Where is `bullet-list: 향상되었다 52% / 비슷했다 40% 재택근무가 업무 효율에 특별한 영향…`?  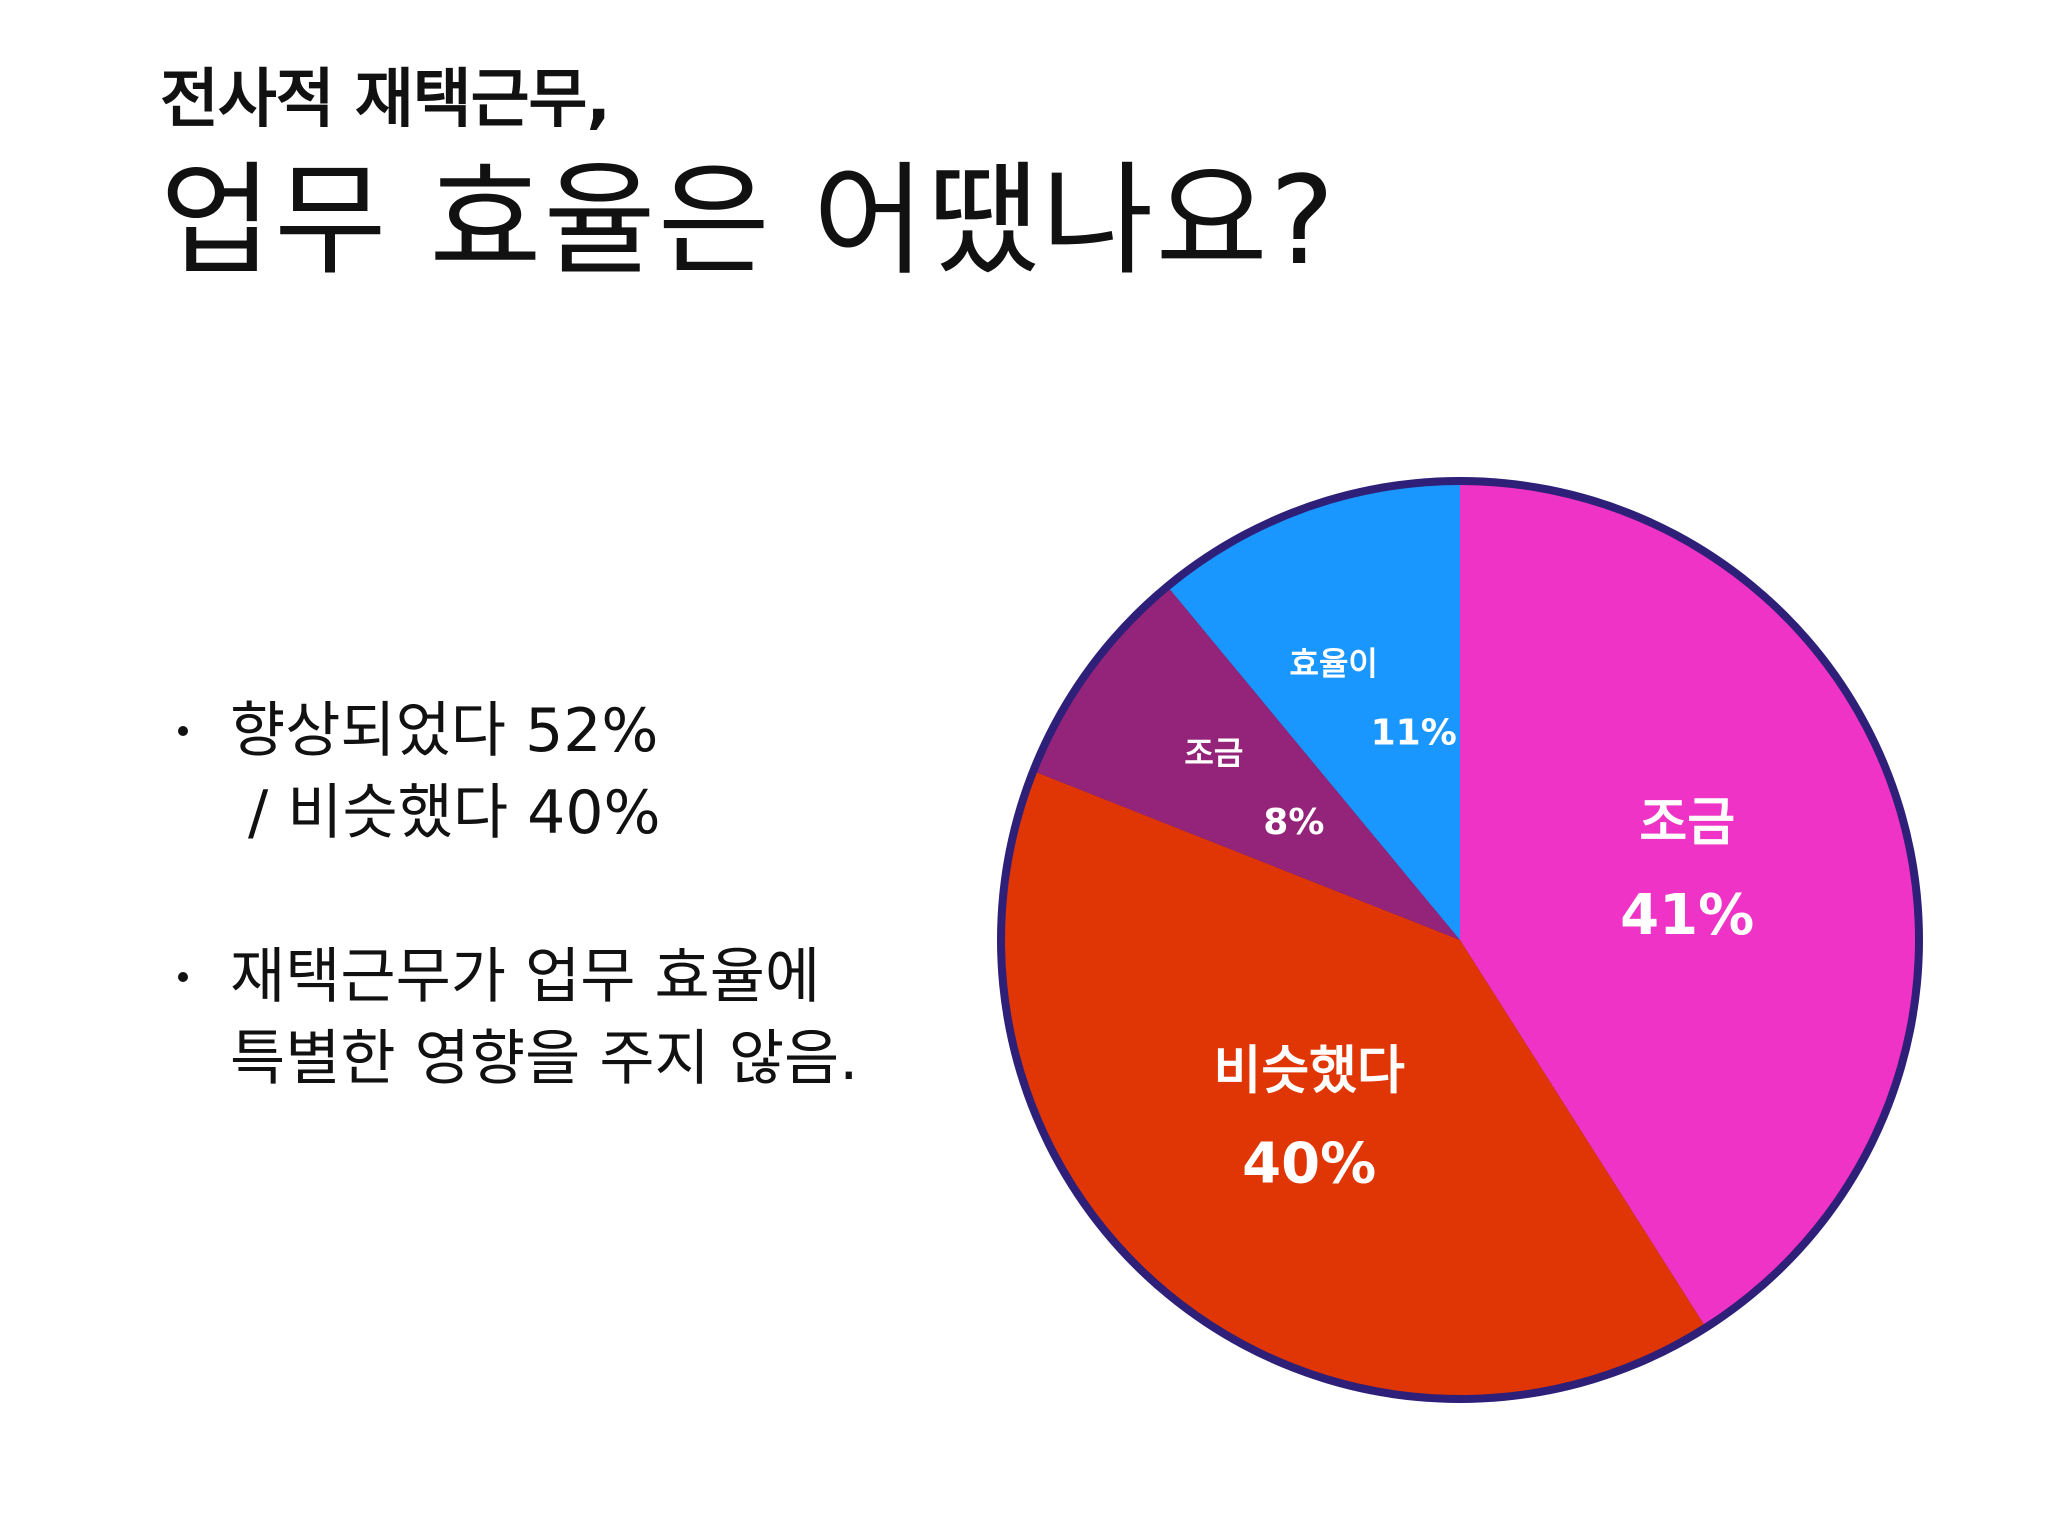
bullet-list: 향상되었다 52% / 비슷했다 40% 재택근무가 업무 효율에 특별한 영향… is located at coordinates (580, 936).